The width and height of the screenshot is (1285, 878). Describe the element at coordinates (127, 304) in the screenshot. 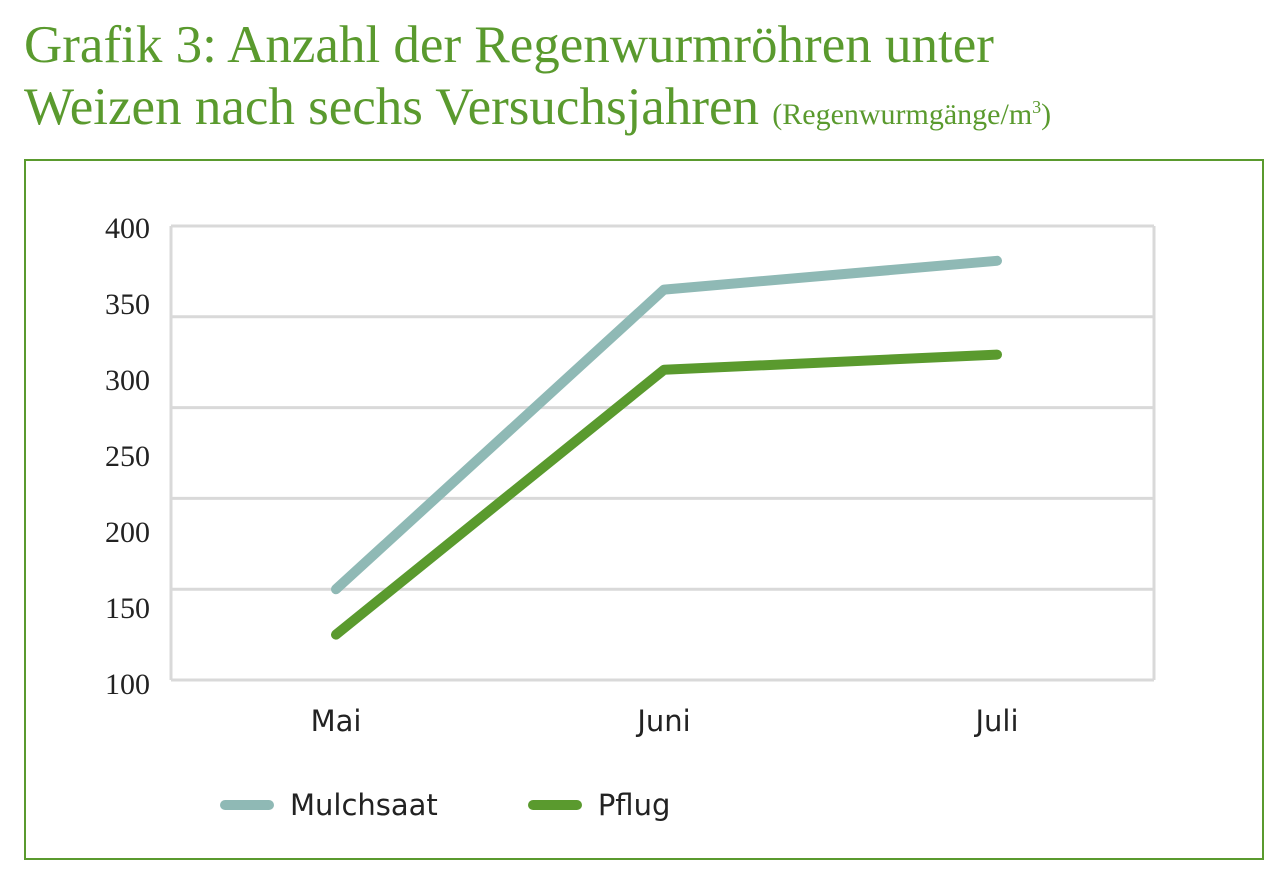

I see `y-tick-label: 350` at that location.